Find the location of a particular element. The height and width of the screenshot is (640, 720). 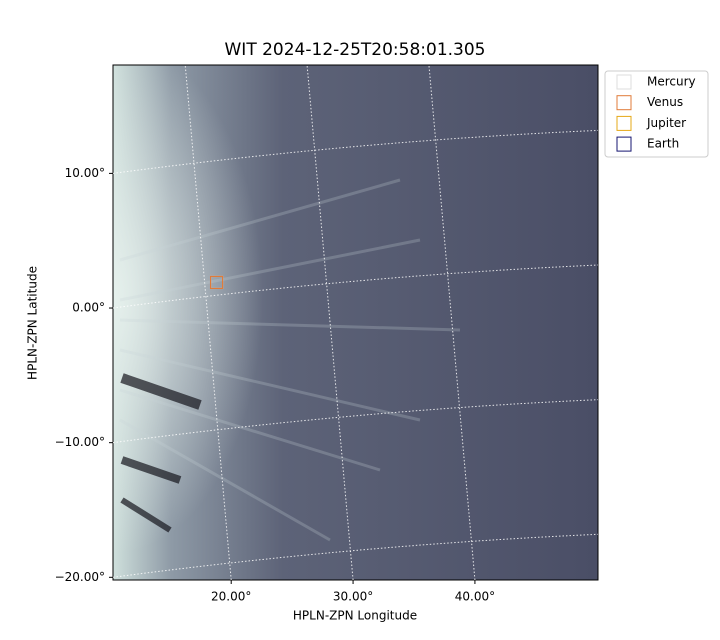

x-tick-label: 30.00° is located at coordinates (353, 597).